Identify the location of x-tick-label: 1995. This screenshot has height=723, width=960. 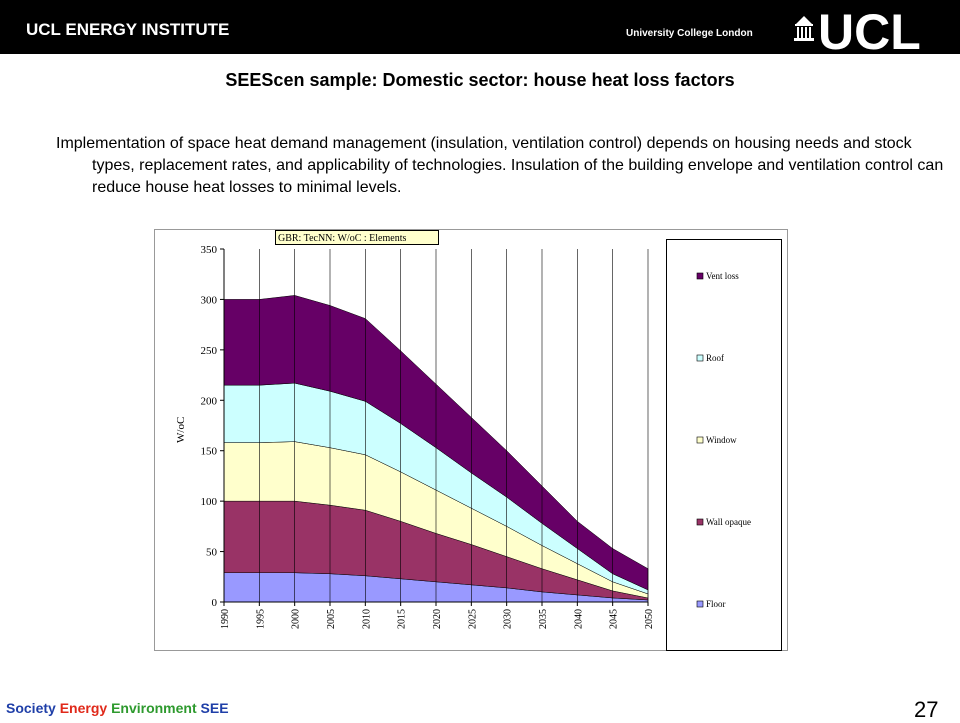
(260, 619).